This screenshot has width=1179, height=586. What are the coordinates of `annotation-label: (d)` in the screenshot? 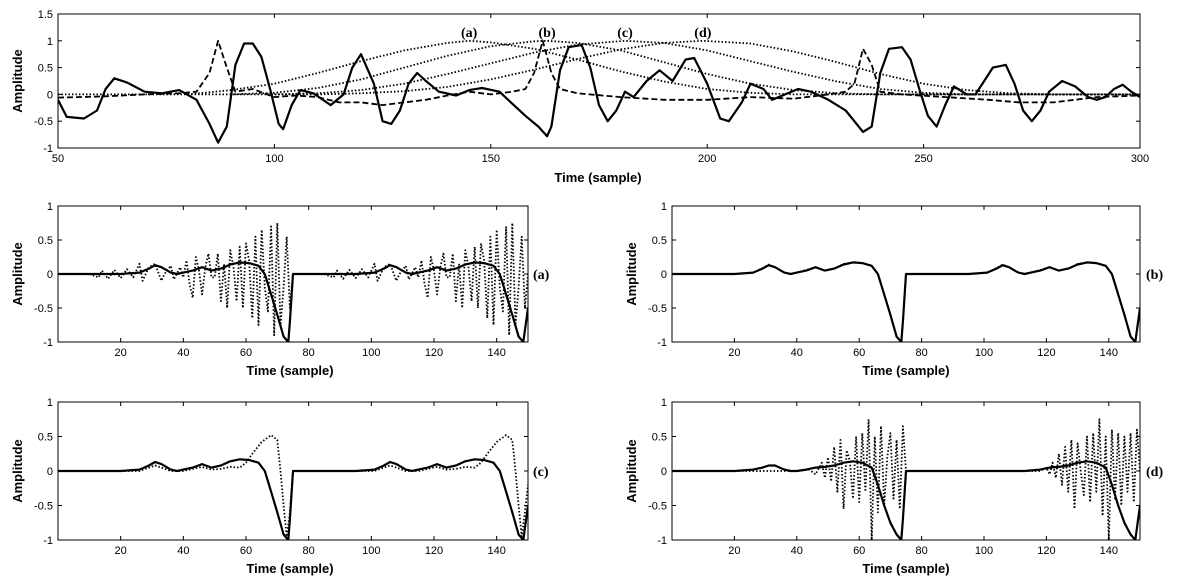 It's located at (702, 33).